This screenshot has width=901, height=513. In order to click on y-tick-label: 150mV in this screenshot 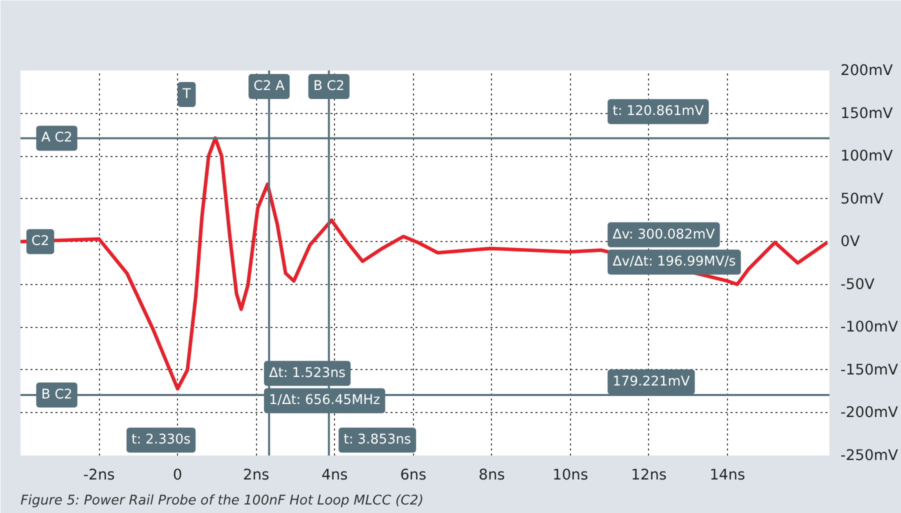, I will do `click(866, 113)`.